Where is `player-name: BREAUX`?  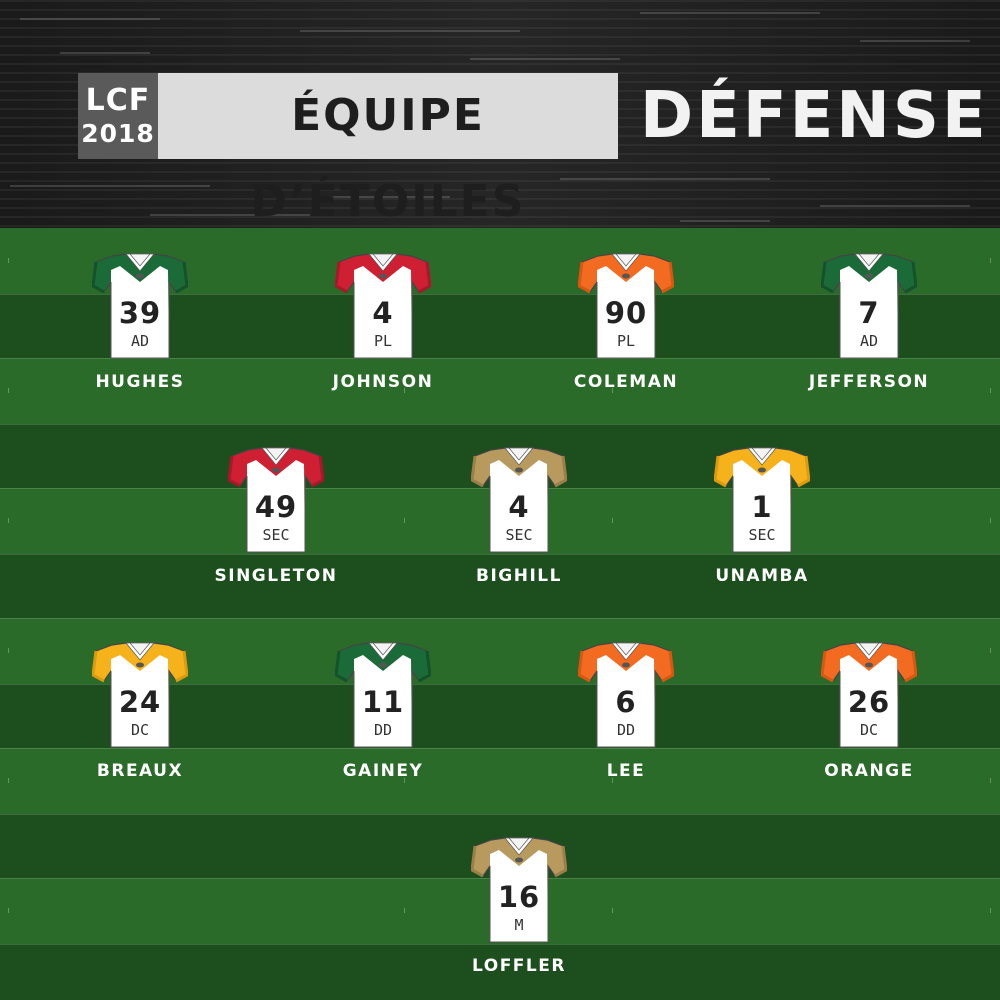
player-name: BREAUX is located at coordinates (140, 771).